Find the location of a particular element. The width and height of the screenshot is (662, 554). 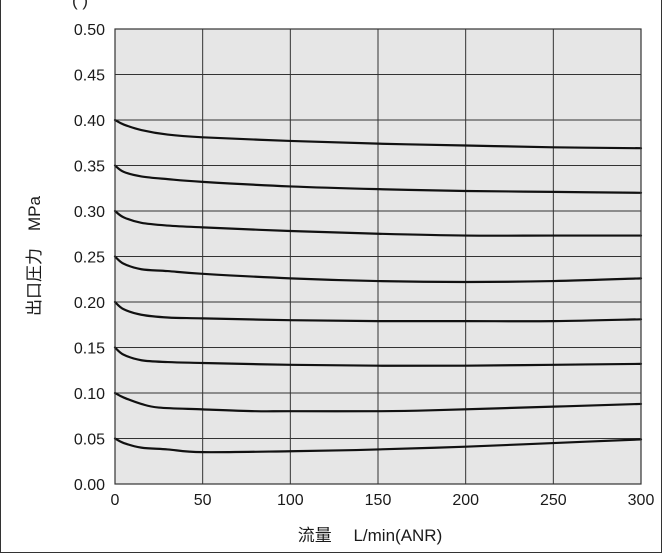

x-tick-label: 0 is located at coordinates (115, 500).